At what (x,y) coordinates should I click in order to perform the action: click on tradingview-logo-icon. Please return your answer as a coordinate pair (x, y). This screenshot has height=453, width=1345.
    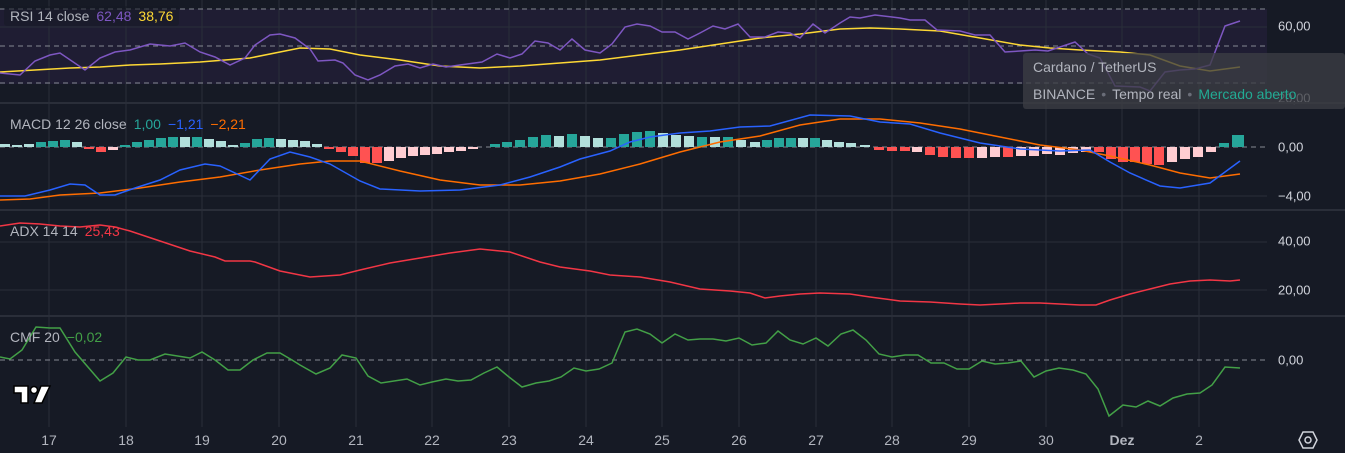
    Looking at the image, I should click on (32, 394).